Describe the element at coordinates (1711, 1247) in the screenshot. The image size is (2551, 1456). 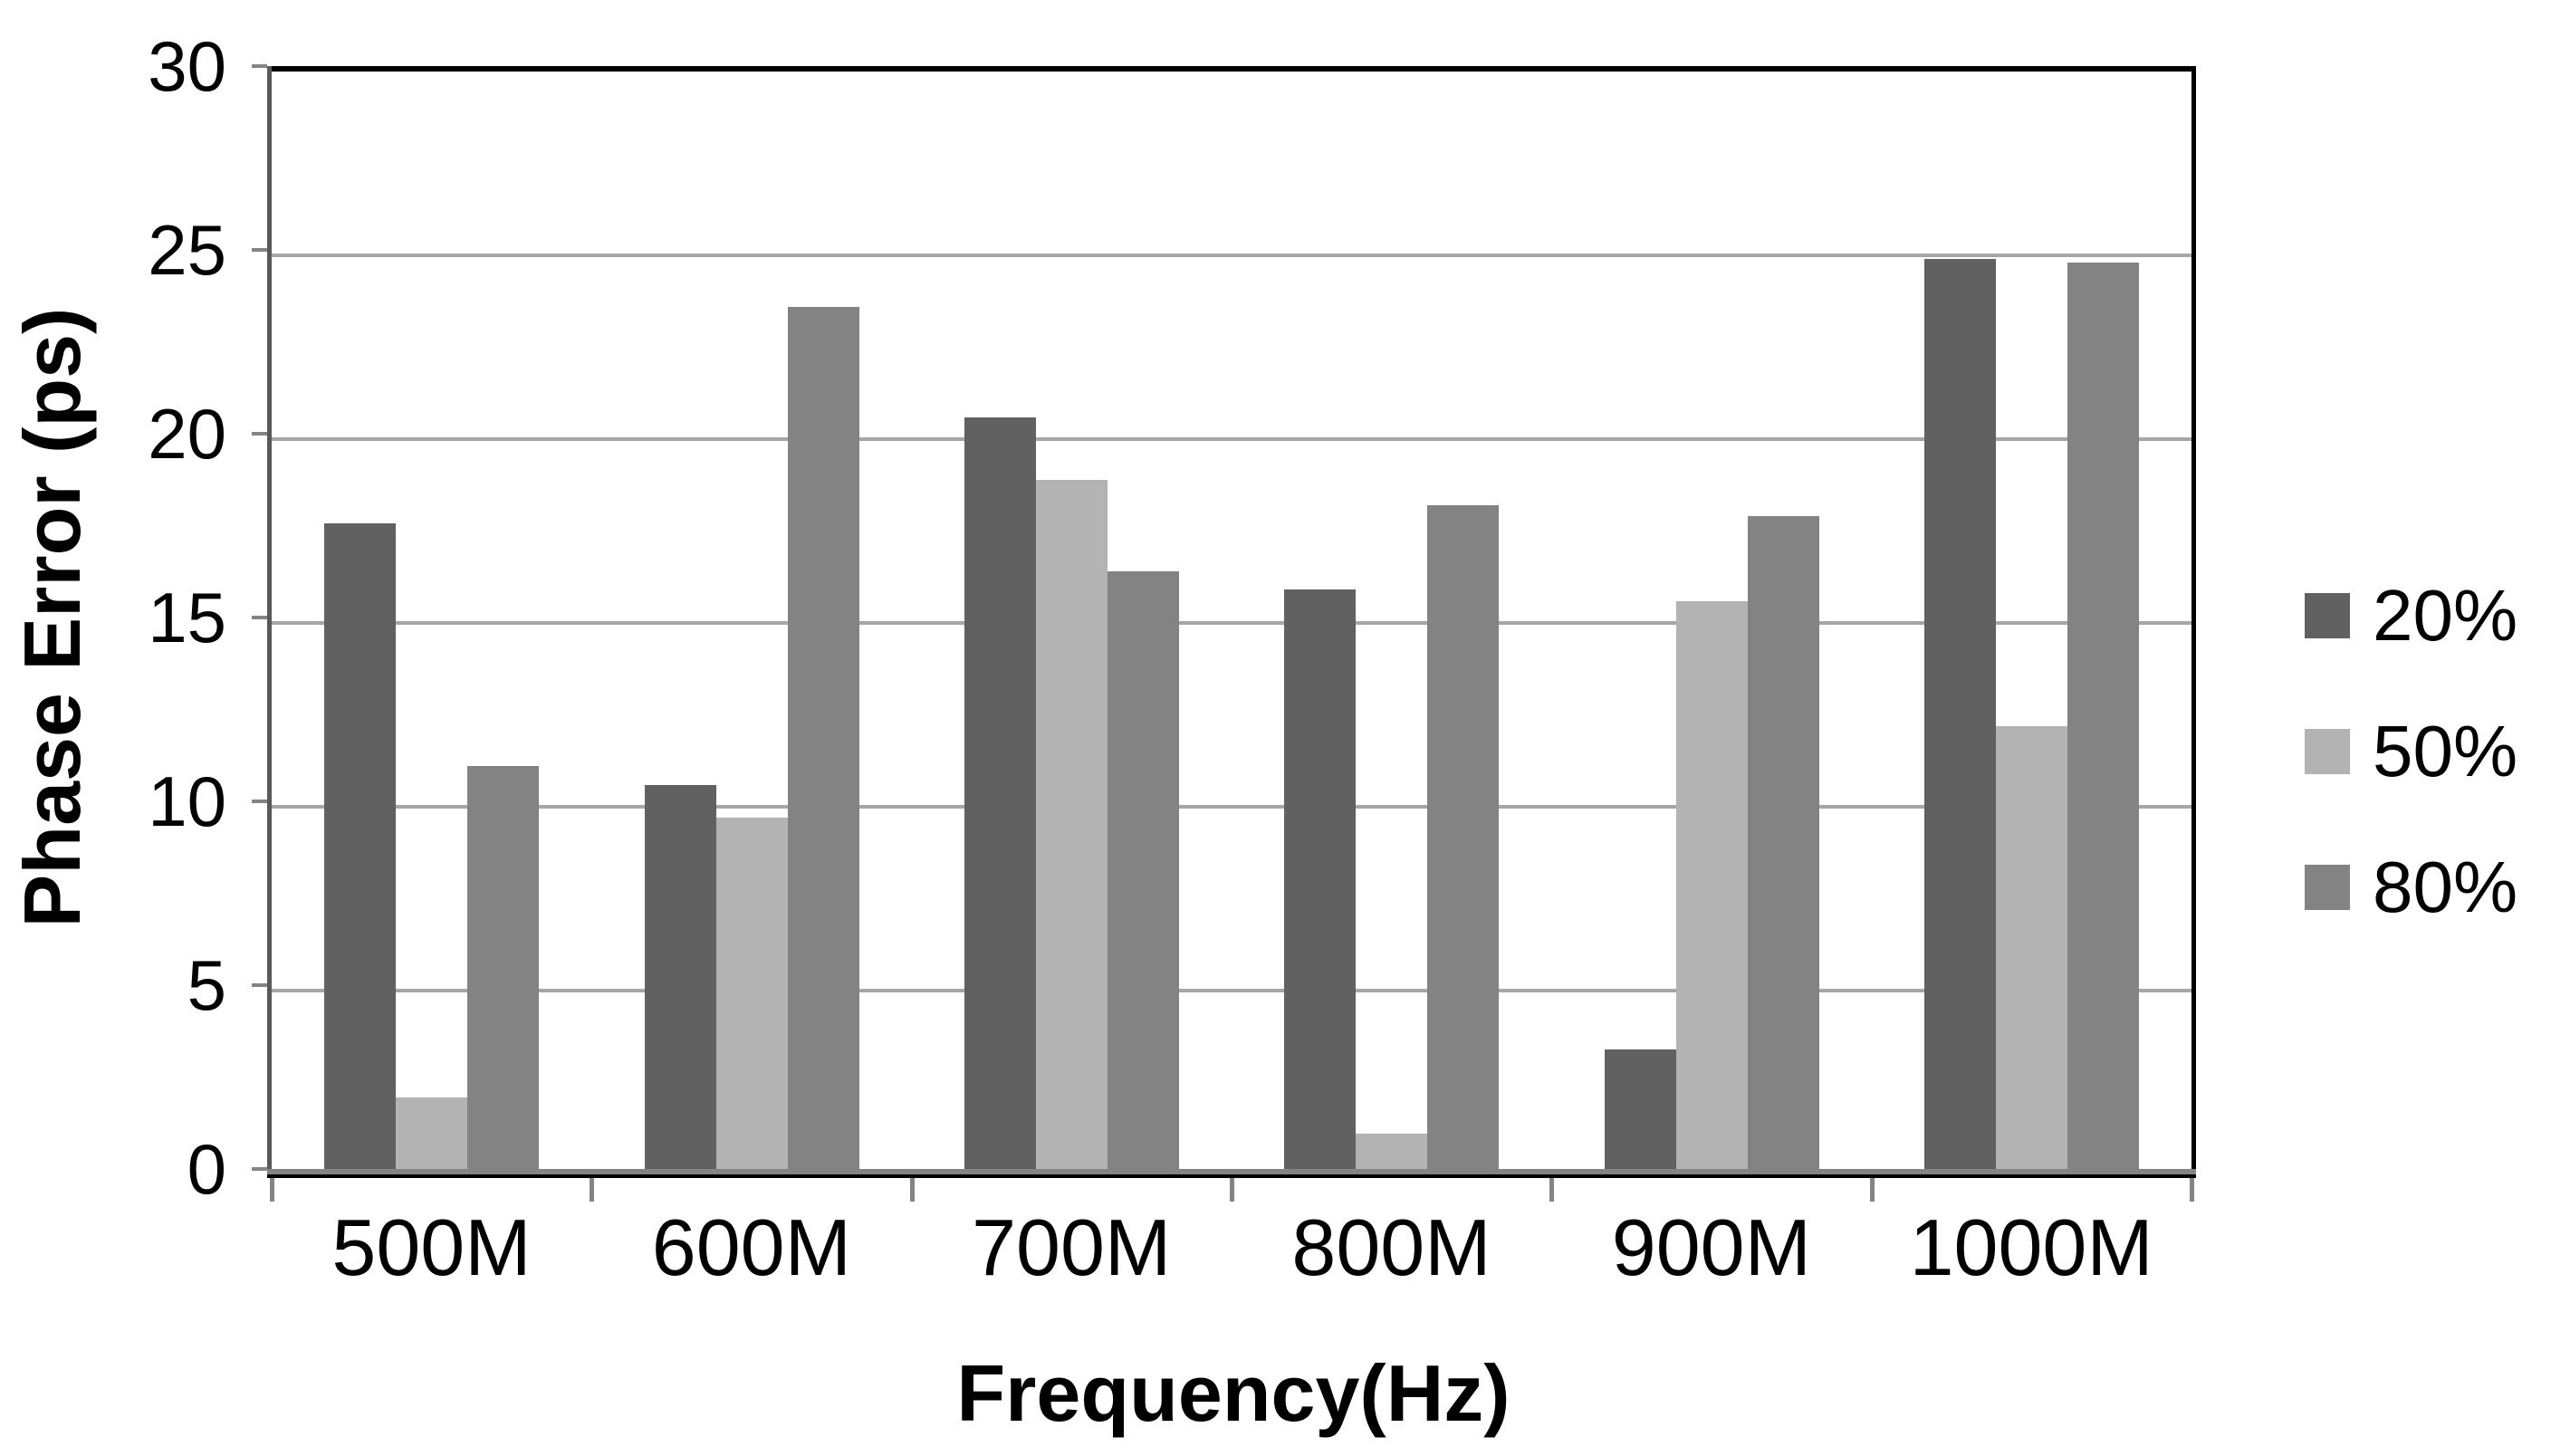
I see `x-category-label-900M: 900M` at that location.